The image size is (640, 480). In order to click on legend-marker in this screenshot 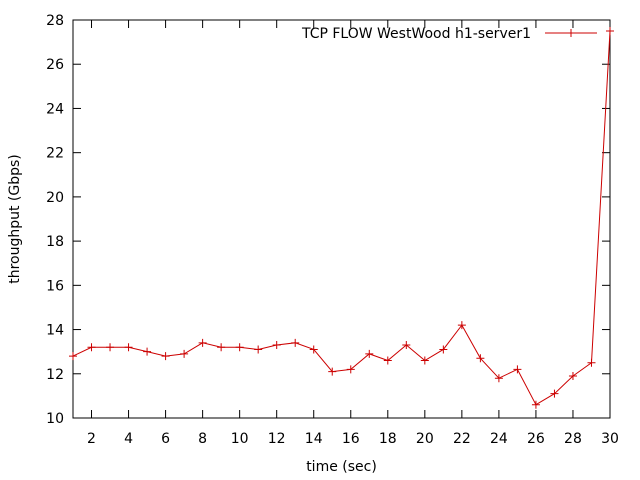, I will do `click(571, 33)`.